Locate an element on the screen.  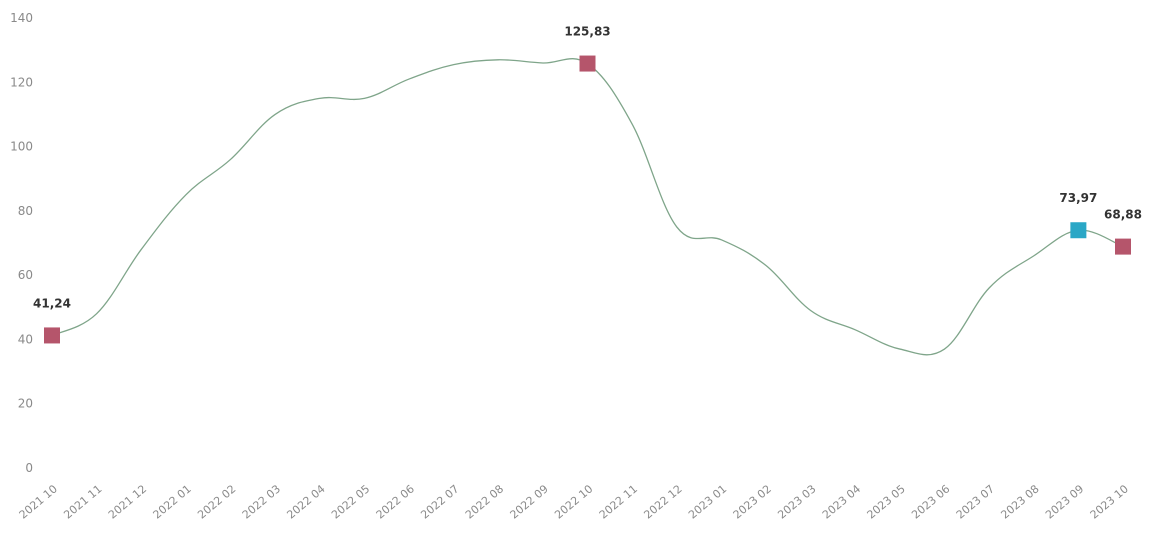
y-tick-label: 120 is located at coordinates (21, 82).